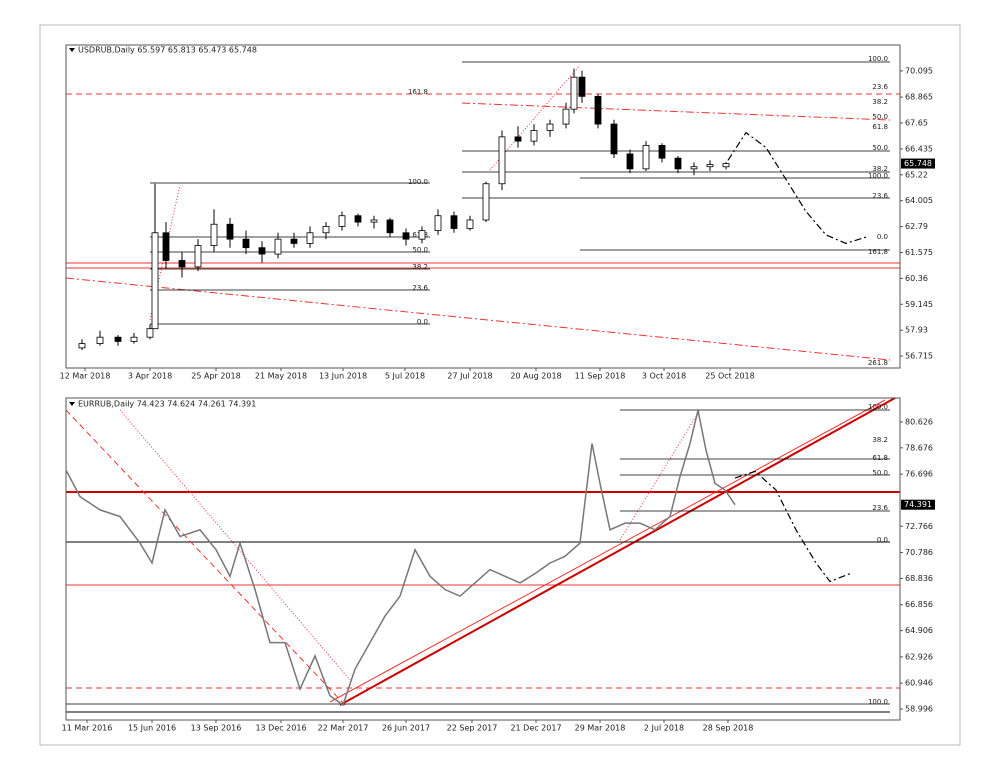 This screenshot has width=1000, height=783. Describe the element at coordinates (728, 728) in the screenshot. I see `x-tick-label: 28 Sep 2018` at that location.